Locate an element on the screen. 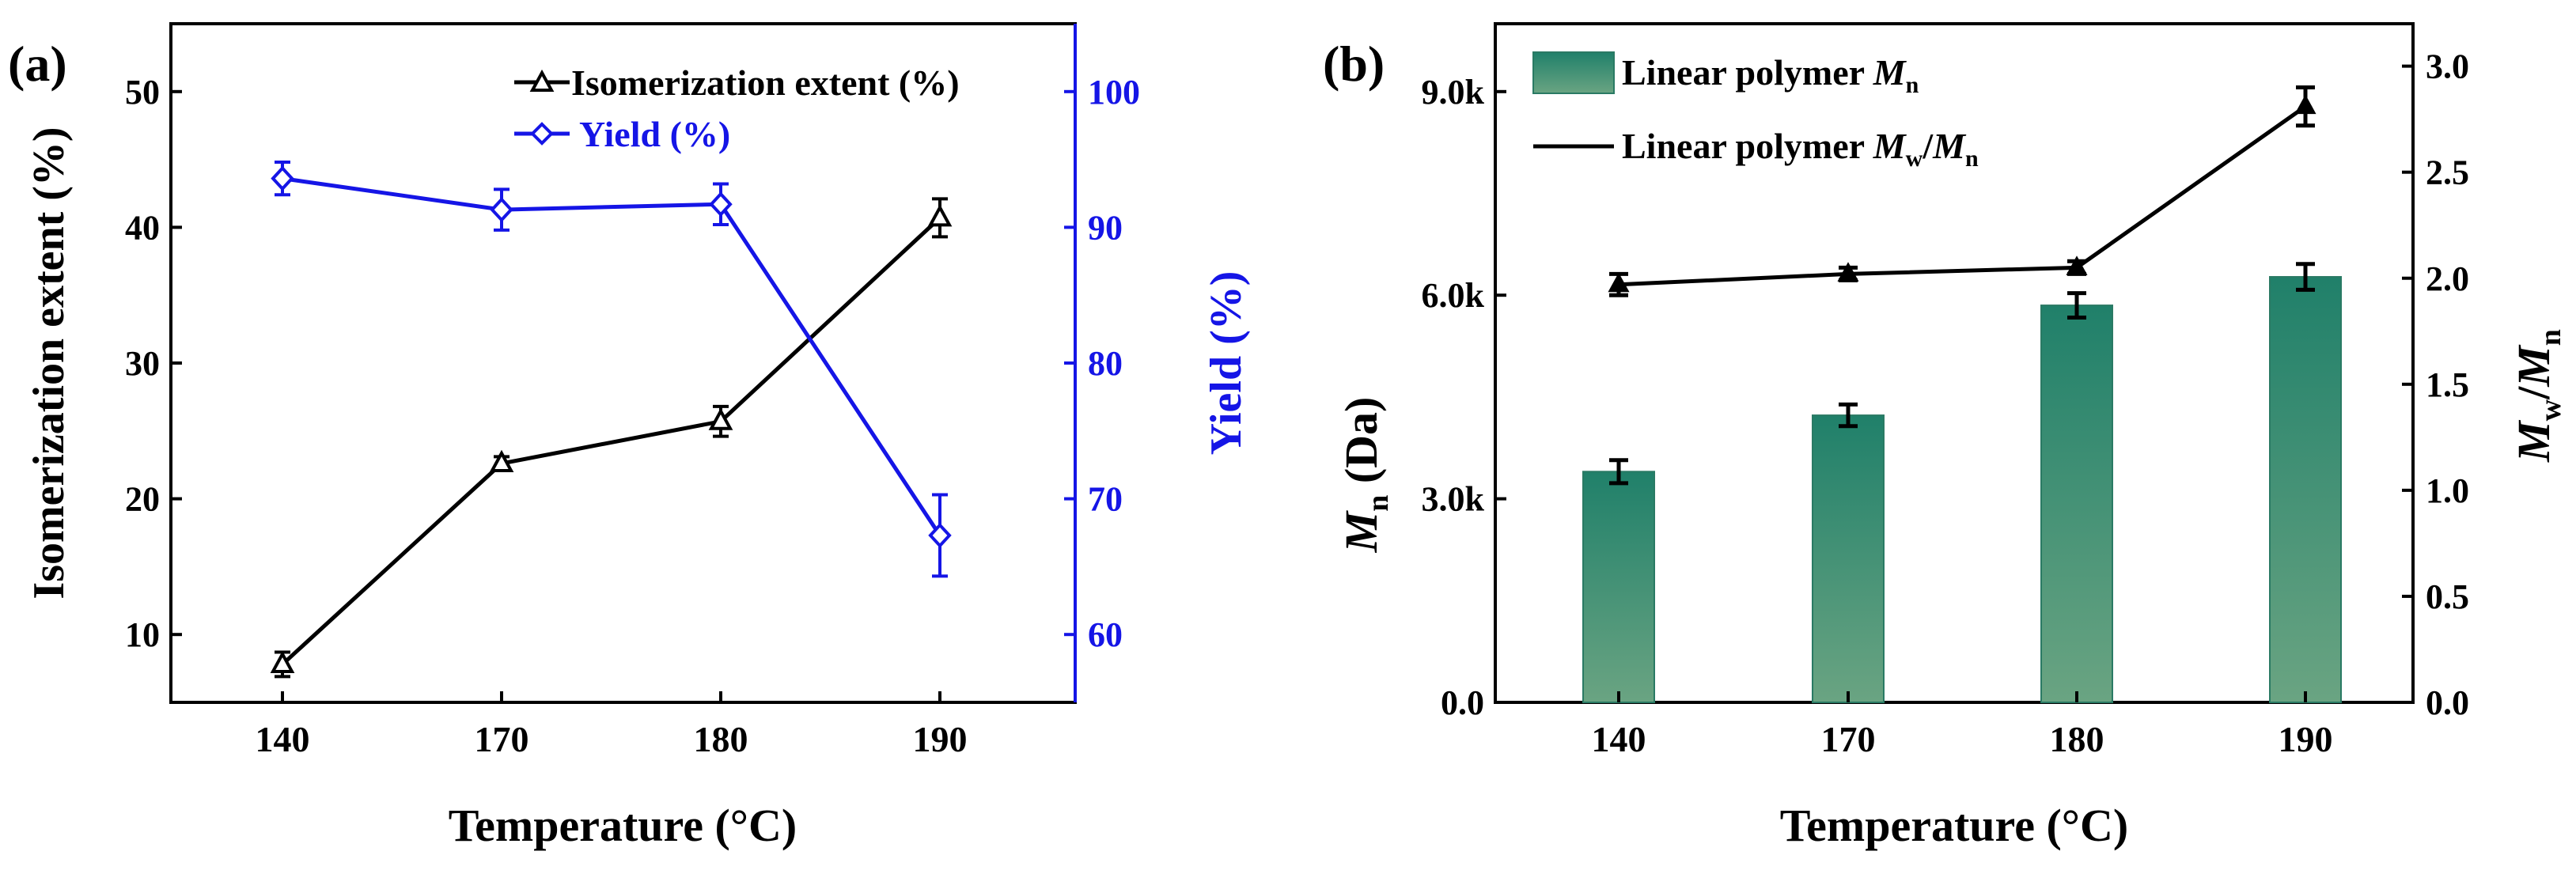  panel-b-bars is located at coordinates (1962, 483).